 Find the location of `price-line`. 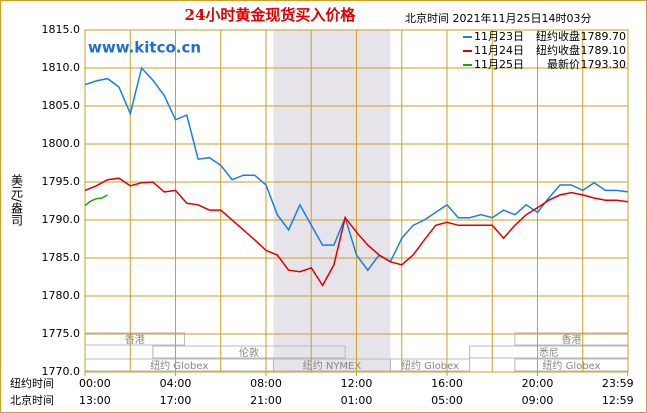

price-line is located at coordinates (96, 200).